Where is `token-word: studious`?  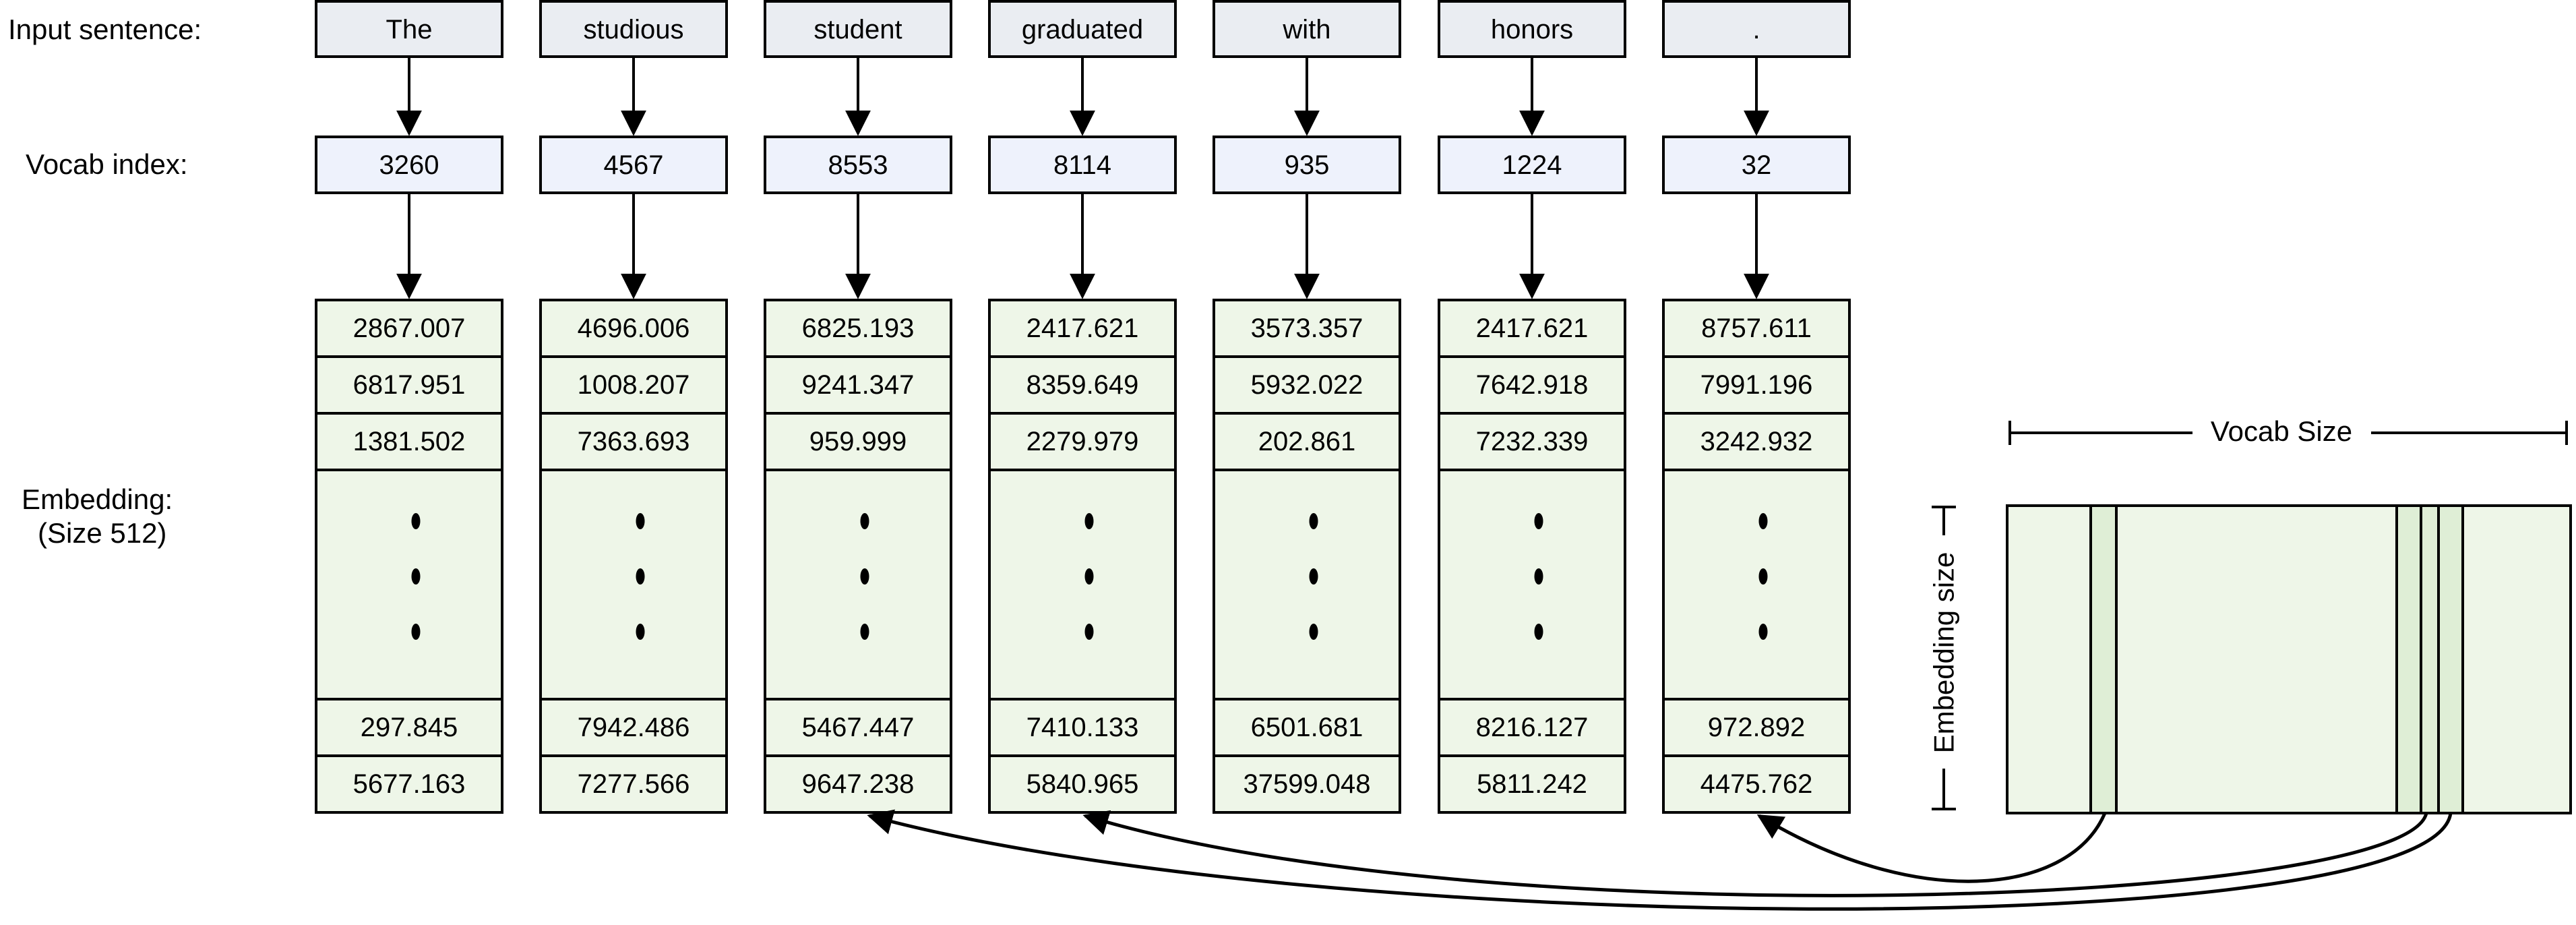
token-word: studious is located at coordinates (634, 29).